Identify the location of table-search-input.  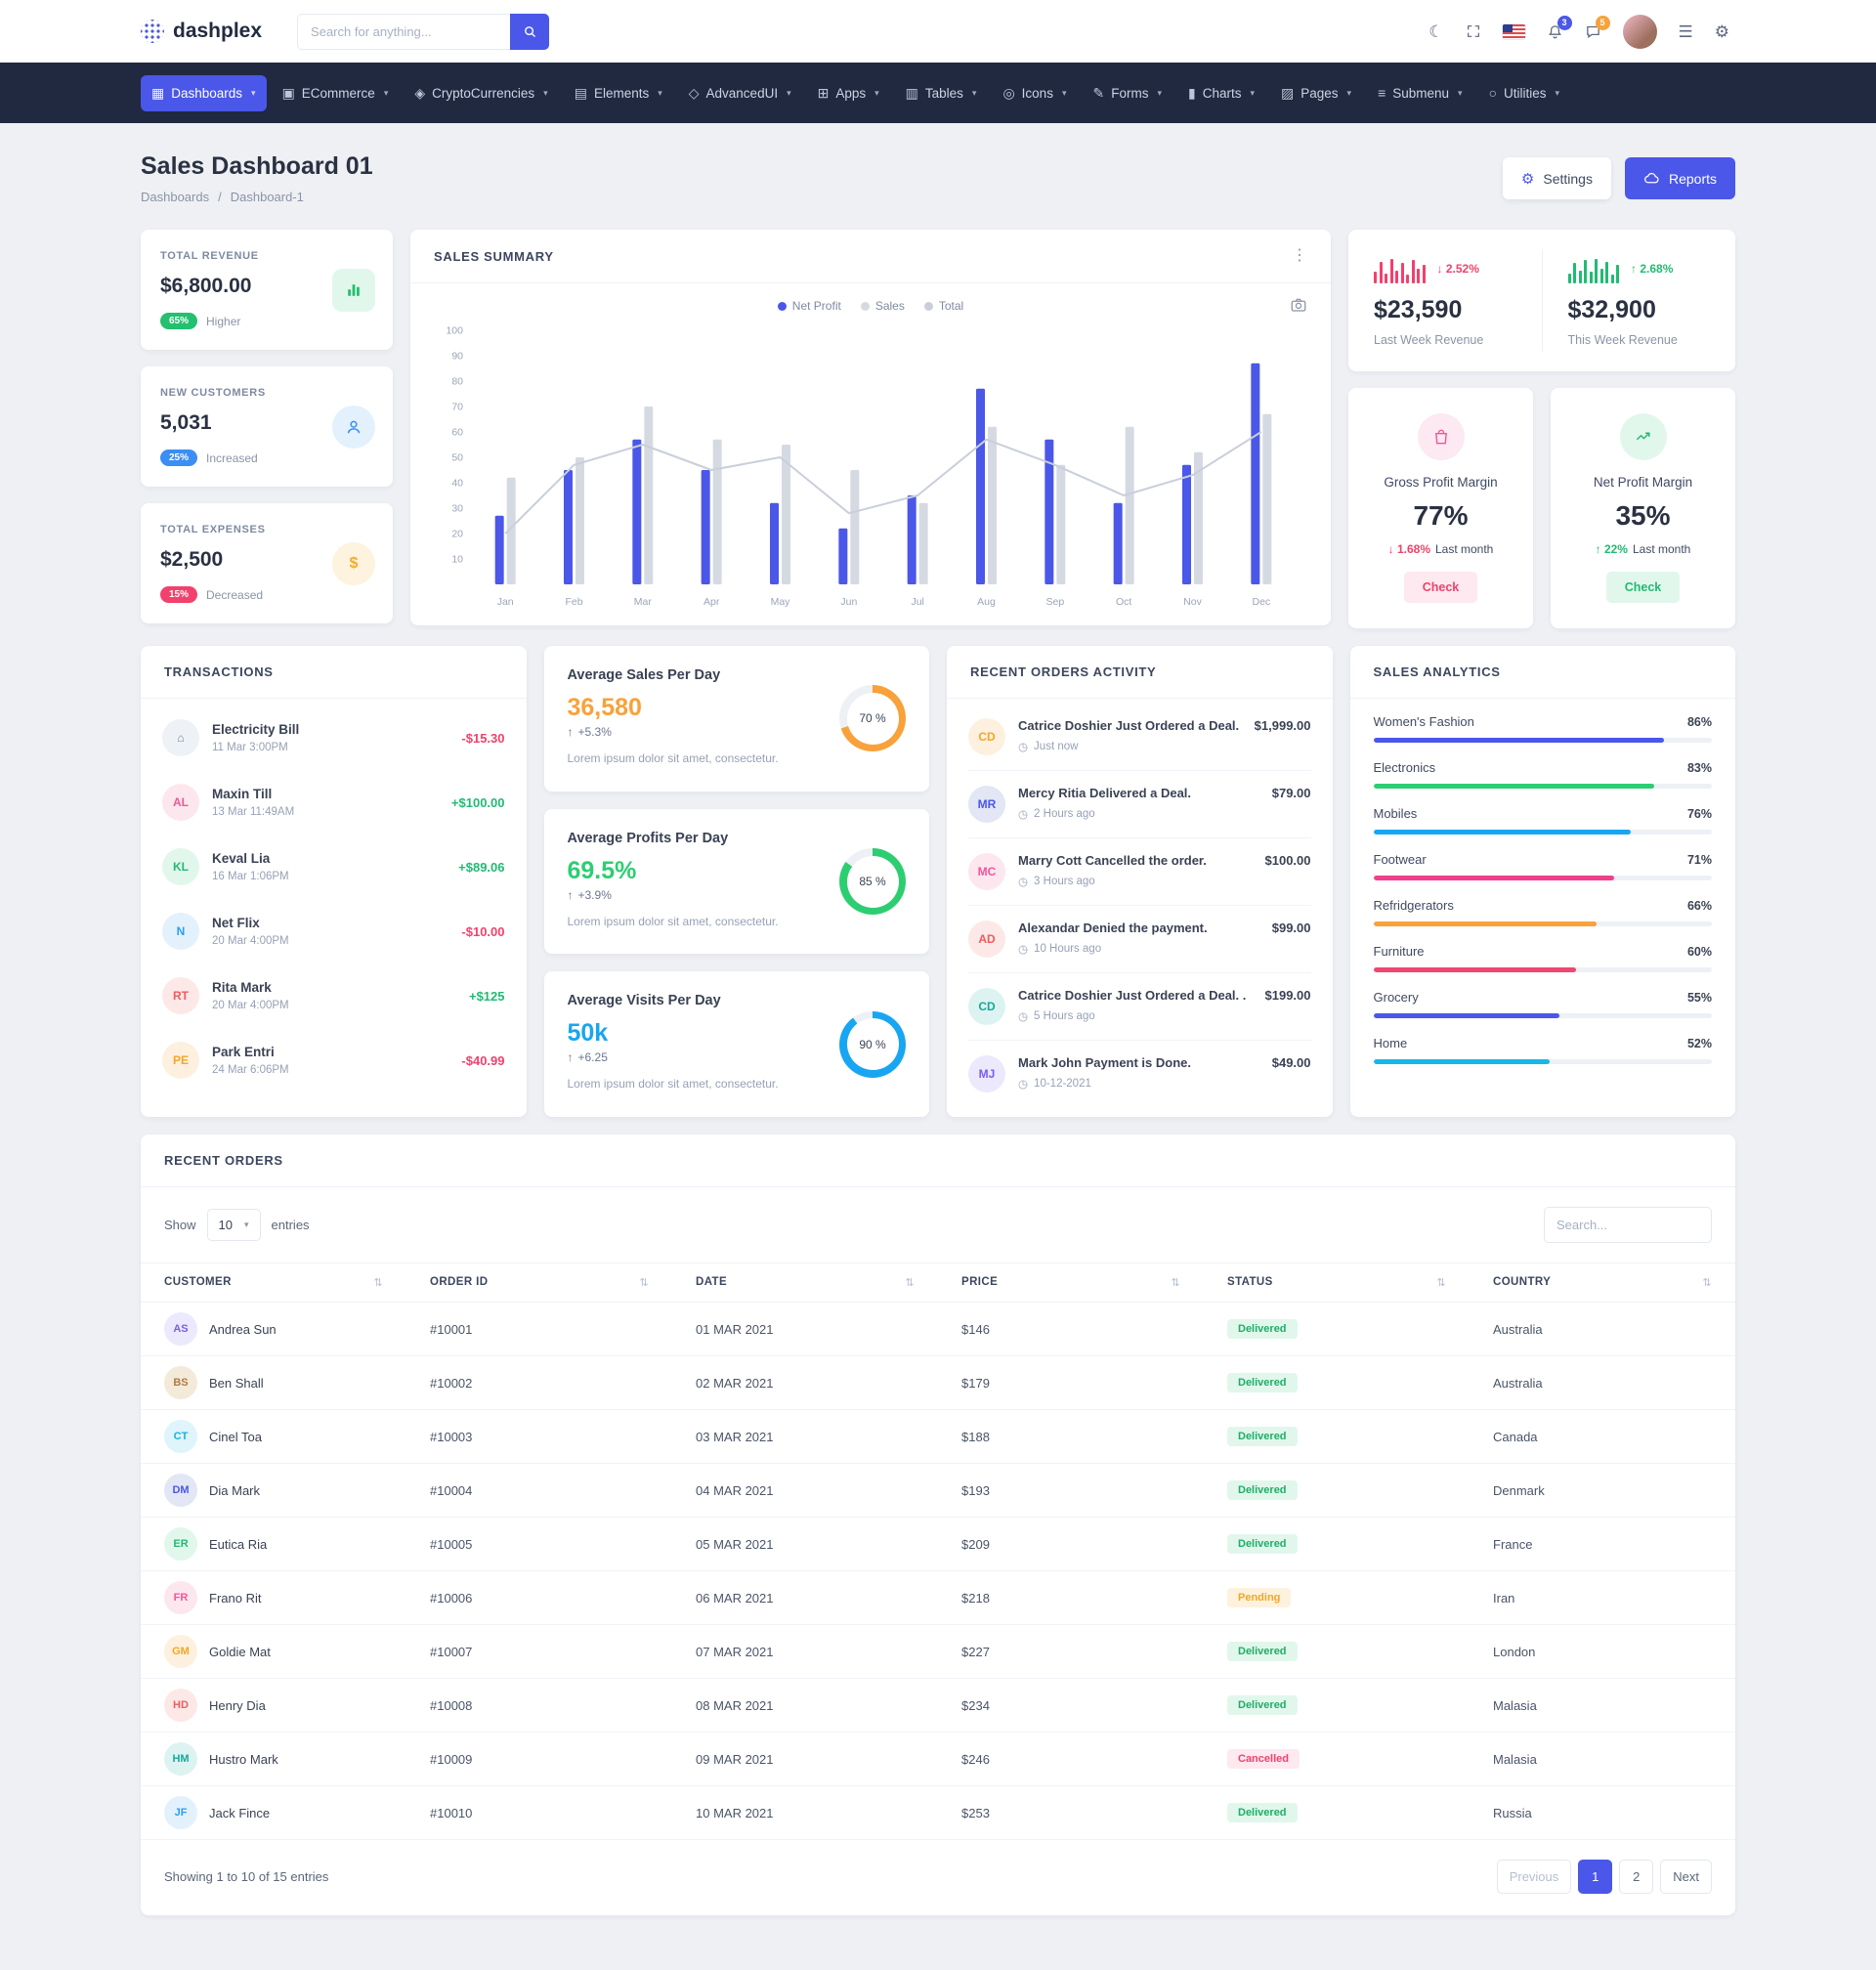
(1628, 1225).